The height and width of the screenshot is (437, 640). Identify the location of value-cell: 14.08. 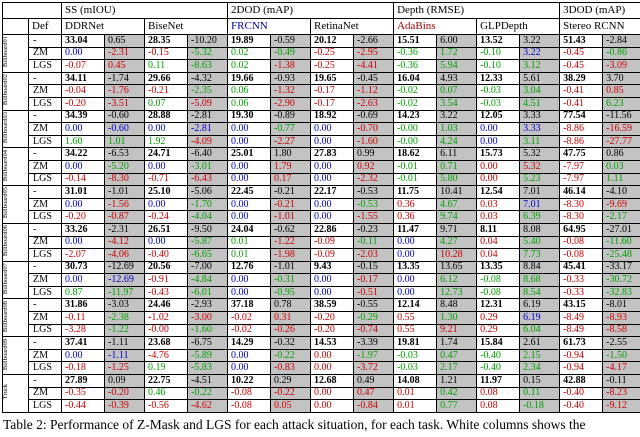
(415, 381).